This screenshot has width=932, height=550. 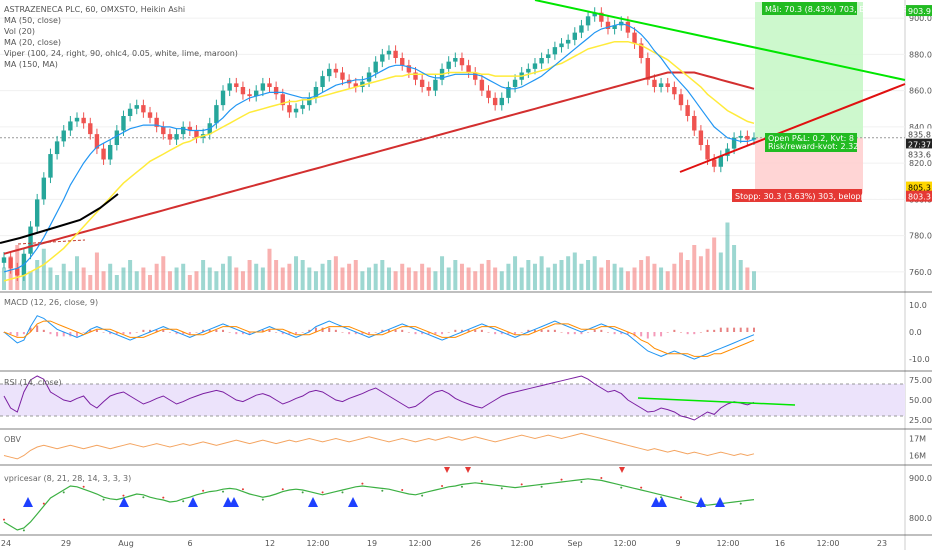 I want to click on rsi-band, so click(x=452, y=400).